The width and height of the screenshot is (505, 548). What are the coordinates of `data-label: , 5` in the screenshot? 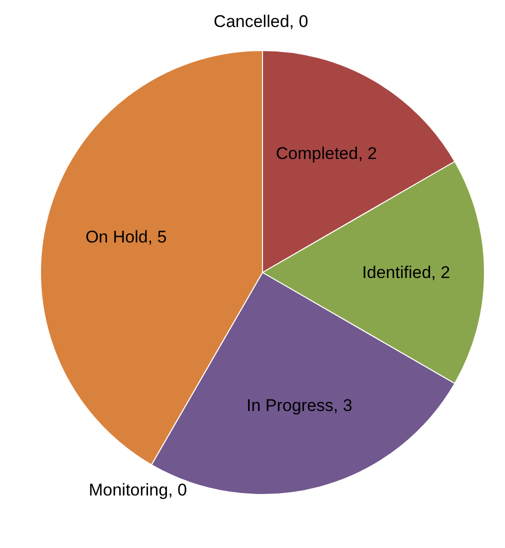 It's located at (157, 236).